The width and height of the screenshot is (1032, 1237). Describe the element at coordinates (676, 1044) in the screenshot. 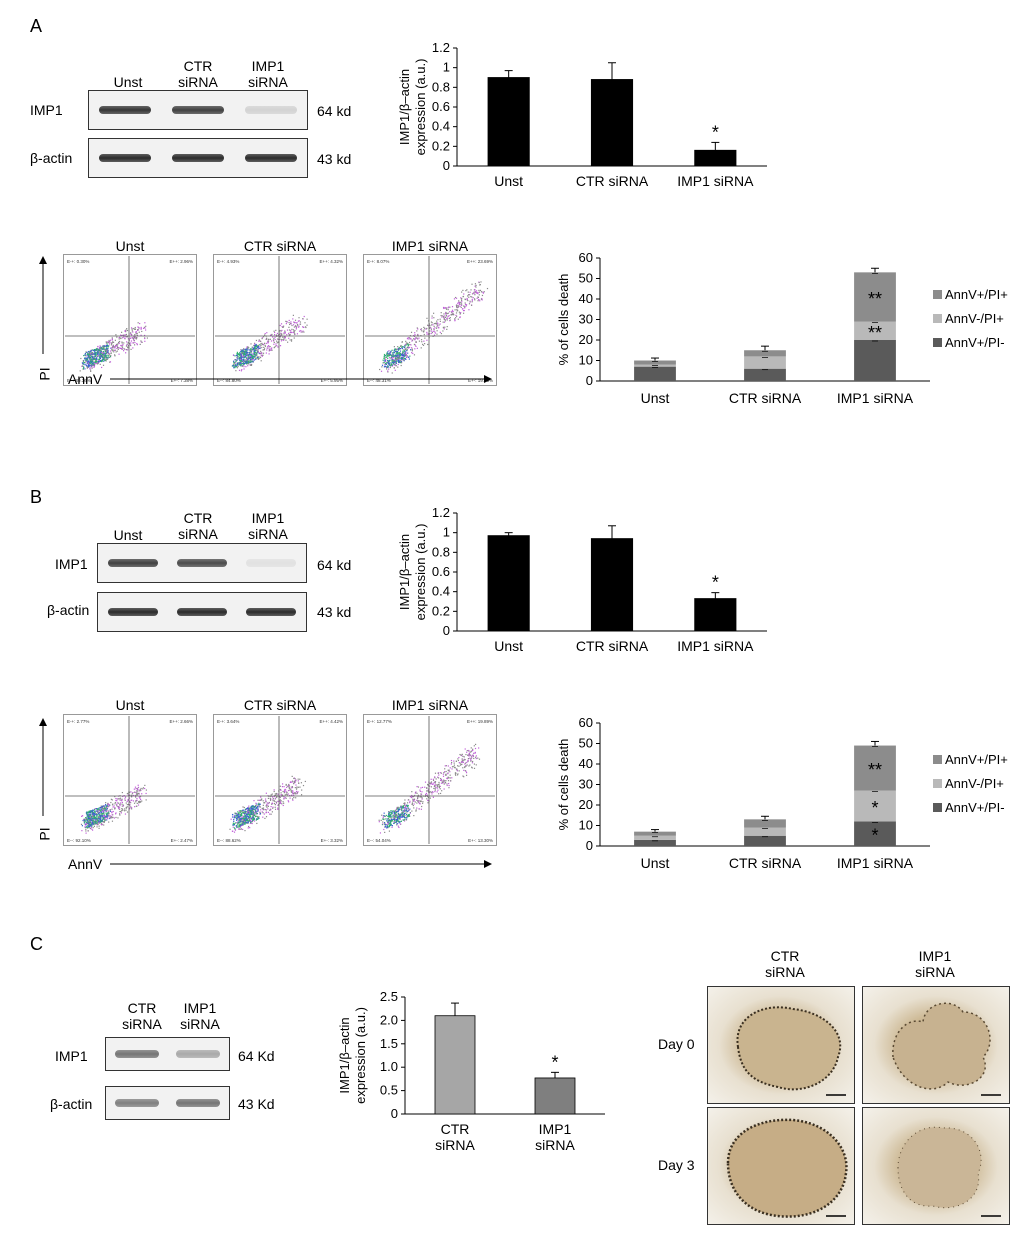

I see `micrograph-row-label: Day 0` at that location.